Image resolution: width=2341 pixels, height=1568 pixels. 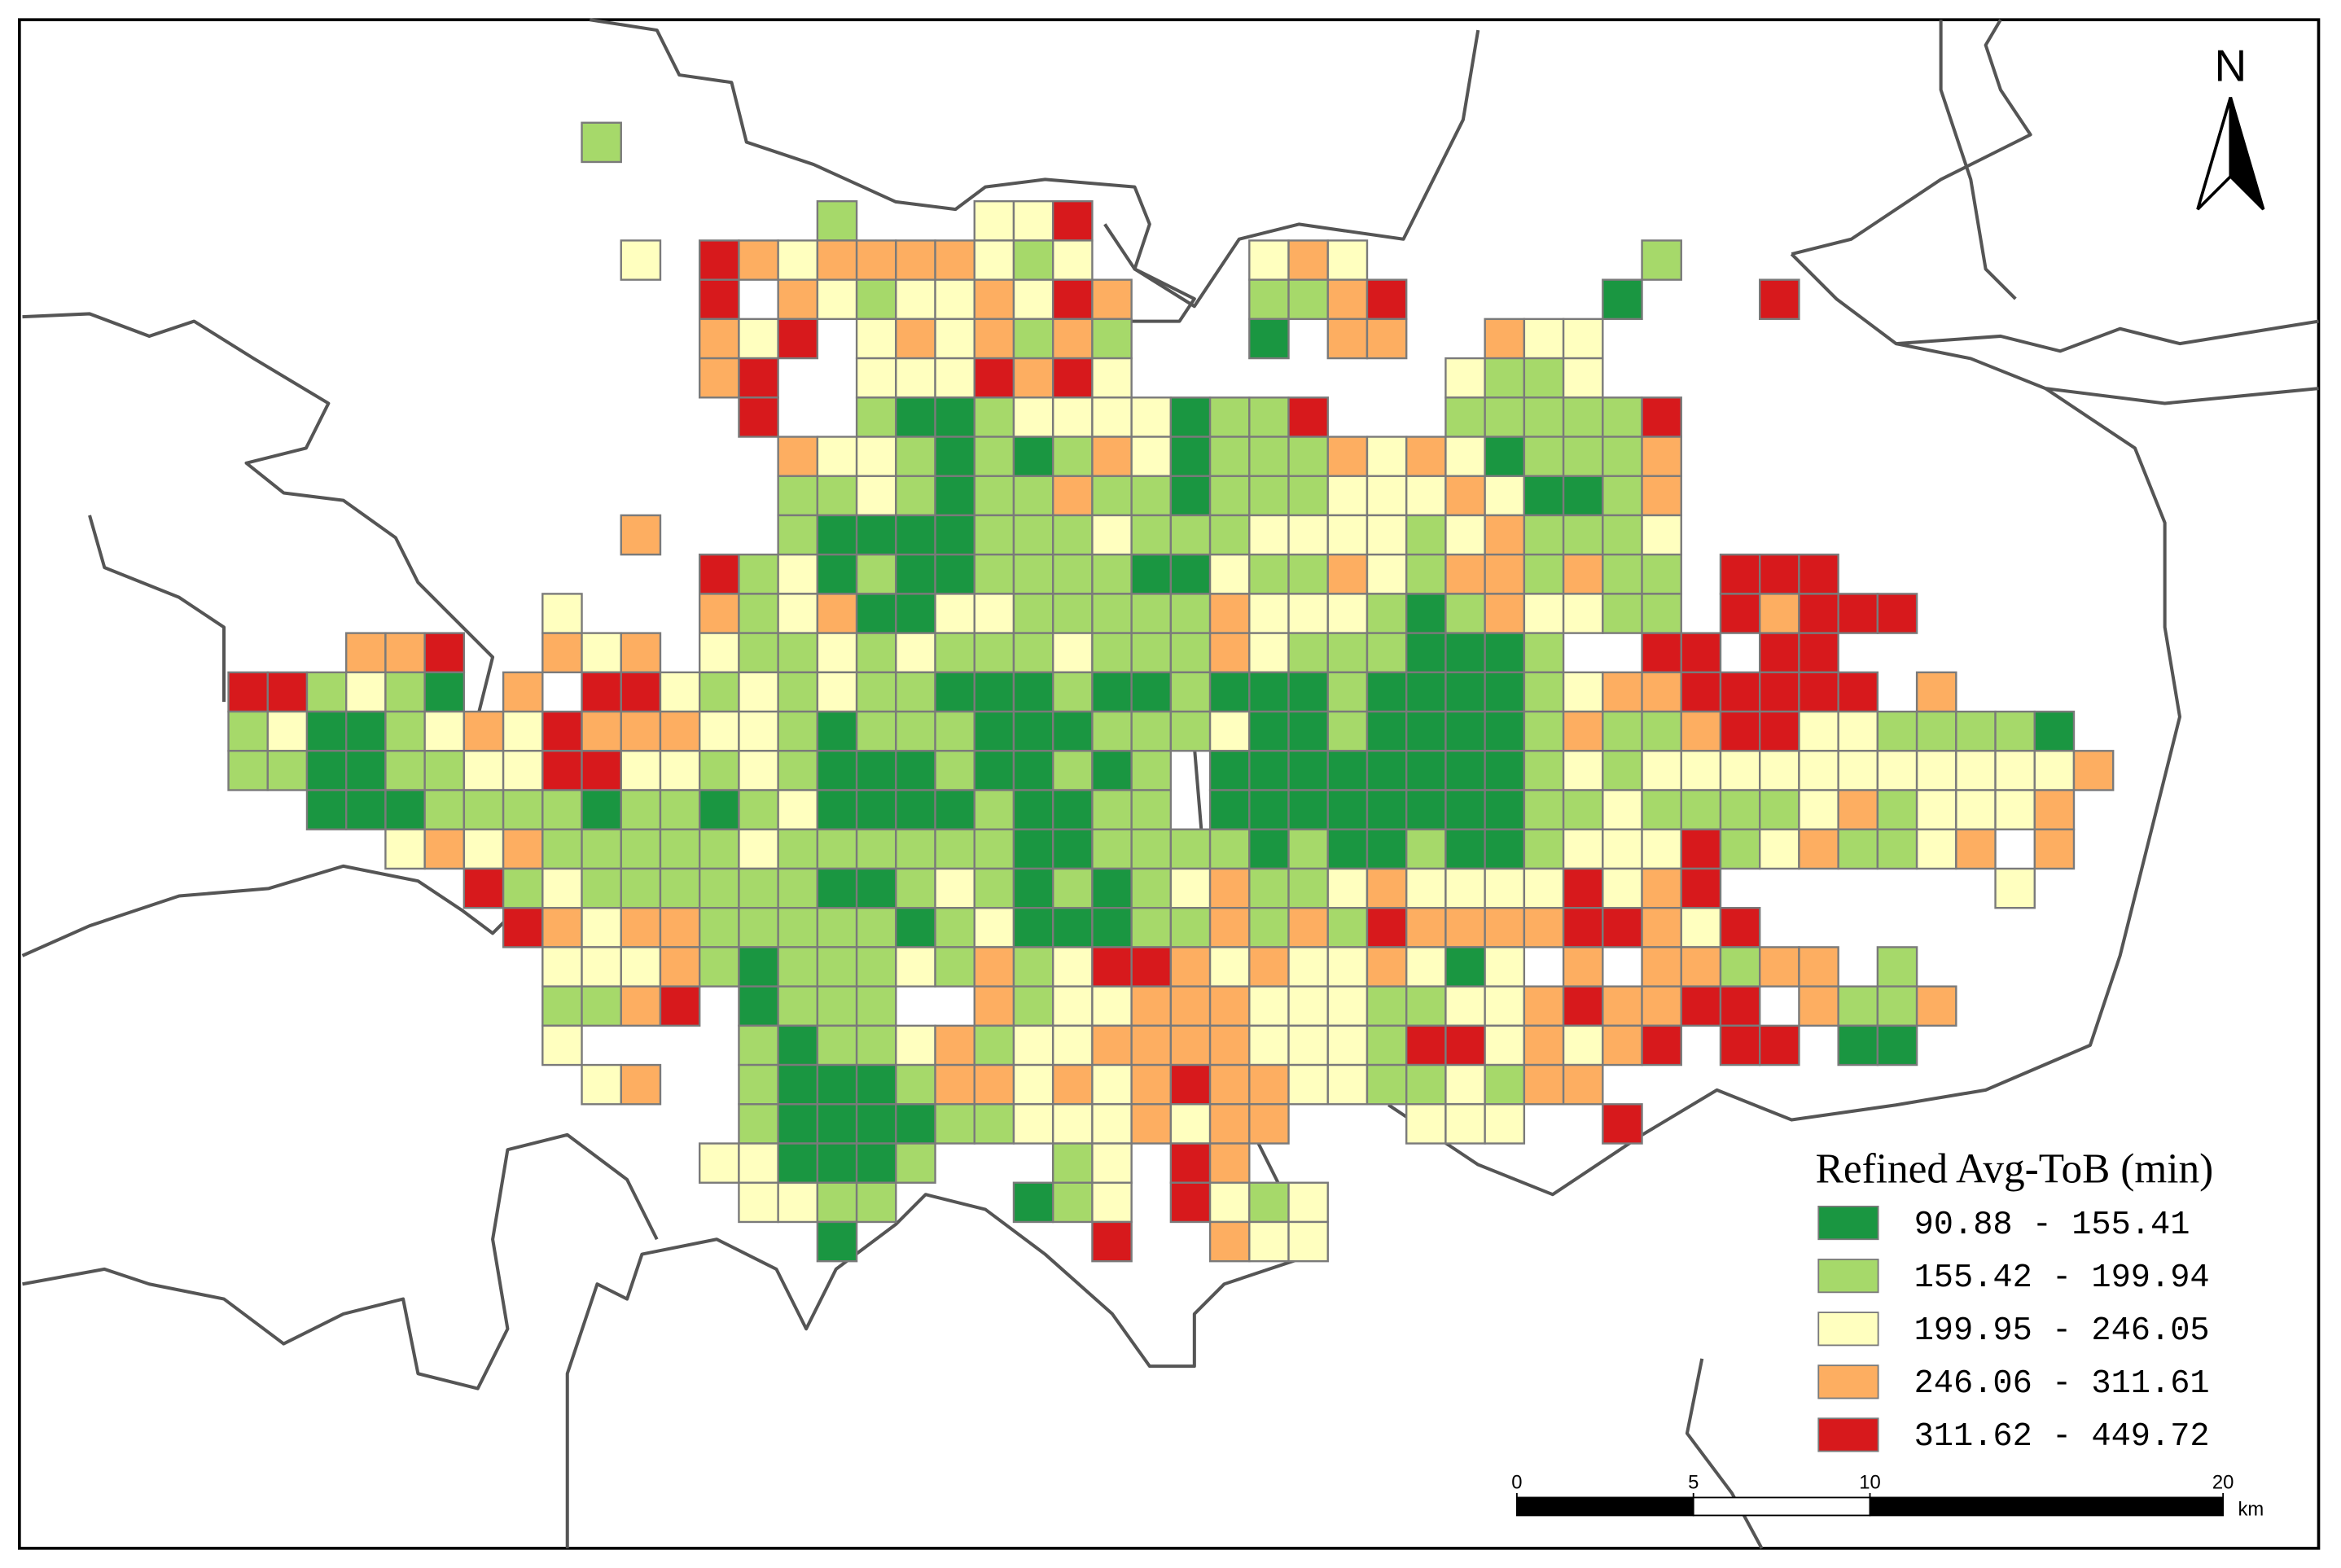 What do you see at coordinates (2223, 1482) in the screenshot?
I see `scale-bar-label: 20` at bounding box center [2223, 1482].